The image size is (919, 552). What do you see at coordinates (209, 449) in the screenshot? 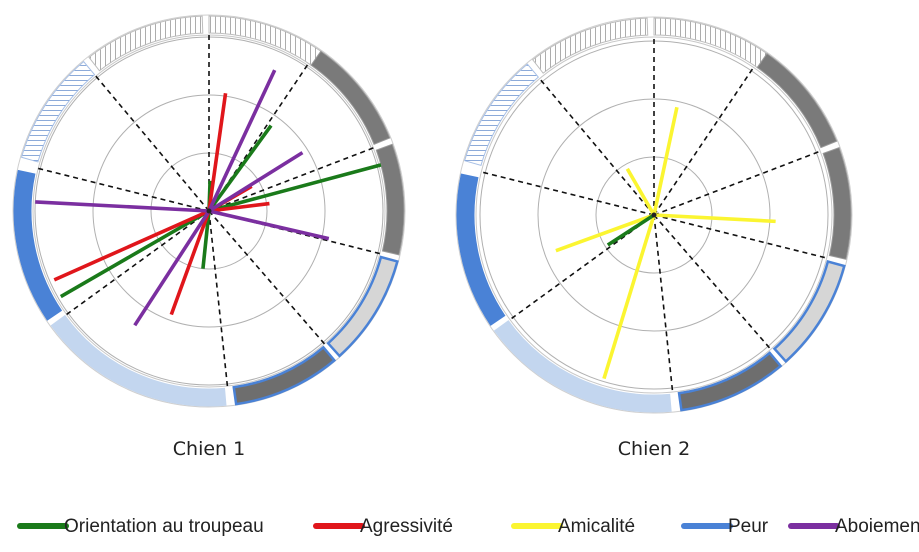
I see `chart-caption: Chien 1` at bounding box center [209, 449].